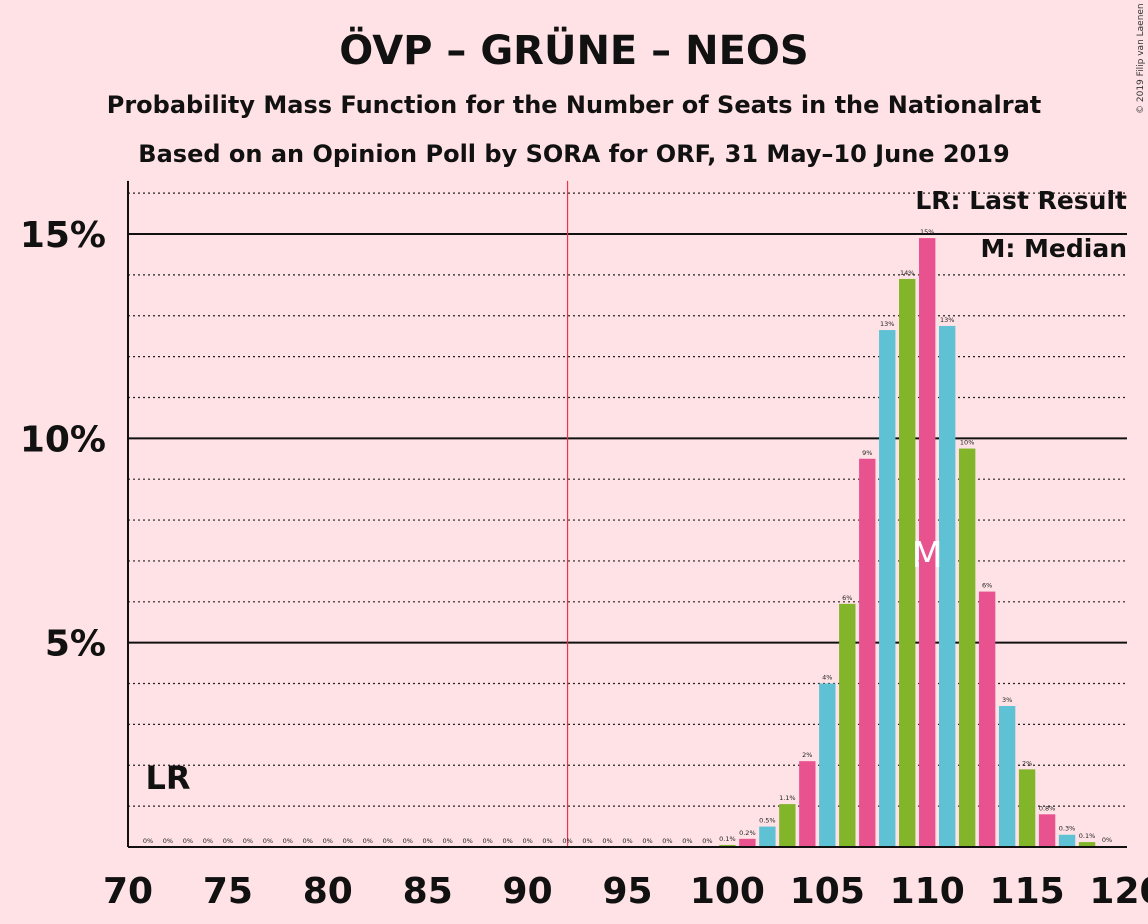  I want to click on chart-title: ÖVP – GRÜNE – NEOS, so click(573, 50).